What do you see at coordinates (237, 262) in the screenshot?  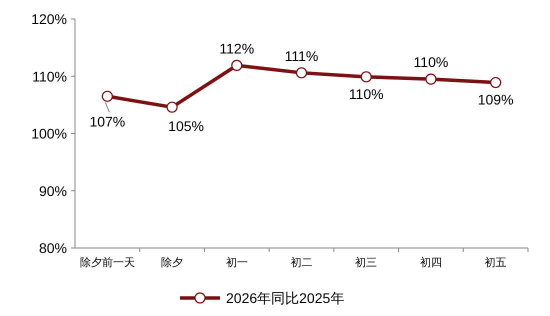 I see `x-tick-label: 初一` at bounding box center [237, 262].